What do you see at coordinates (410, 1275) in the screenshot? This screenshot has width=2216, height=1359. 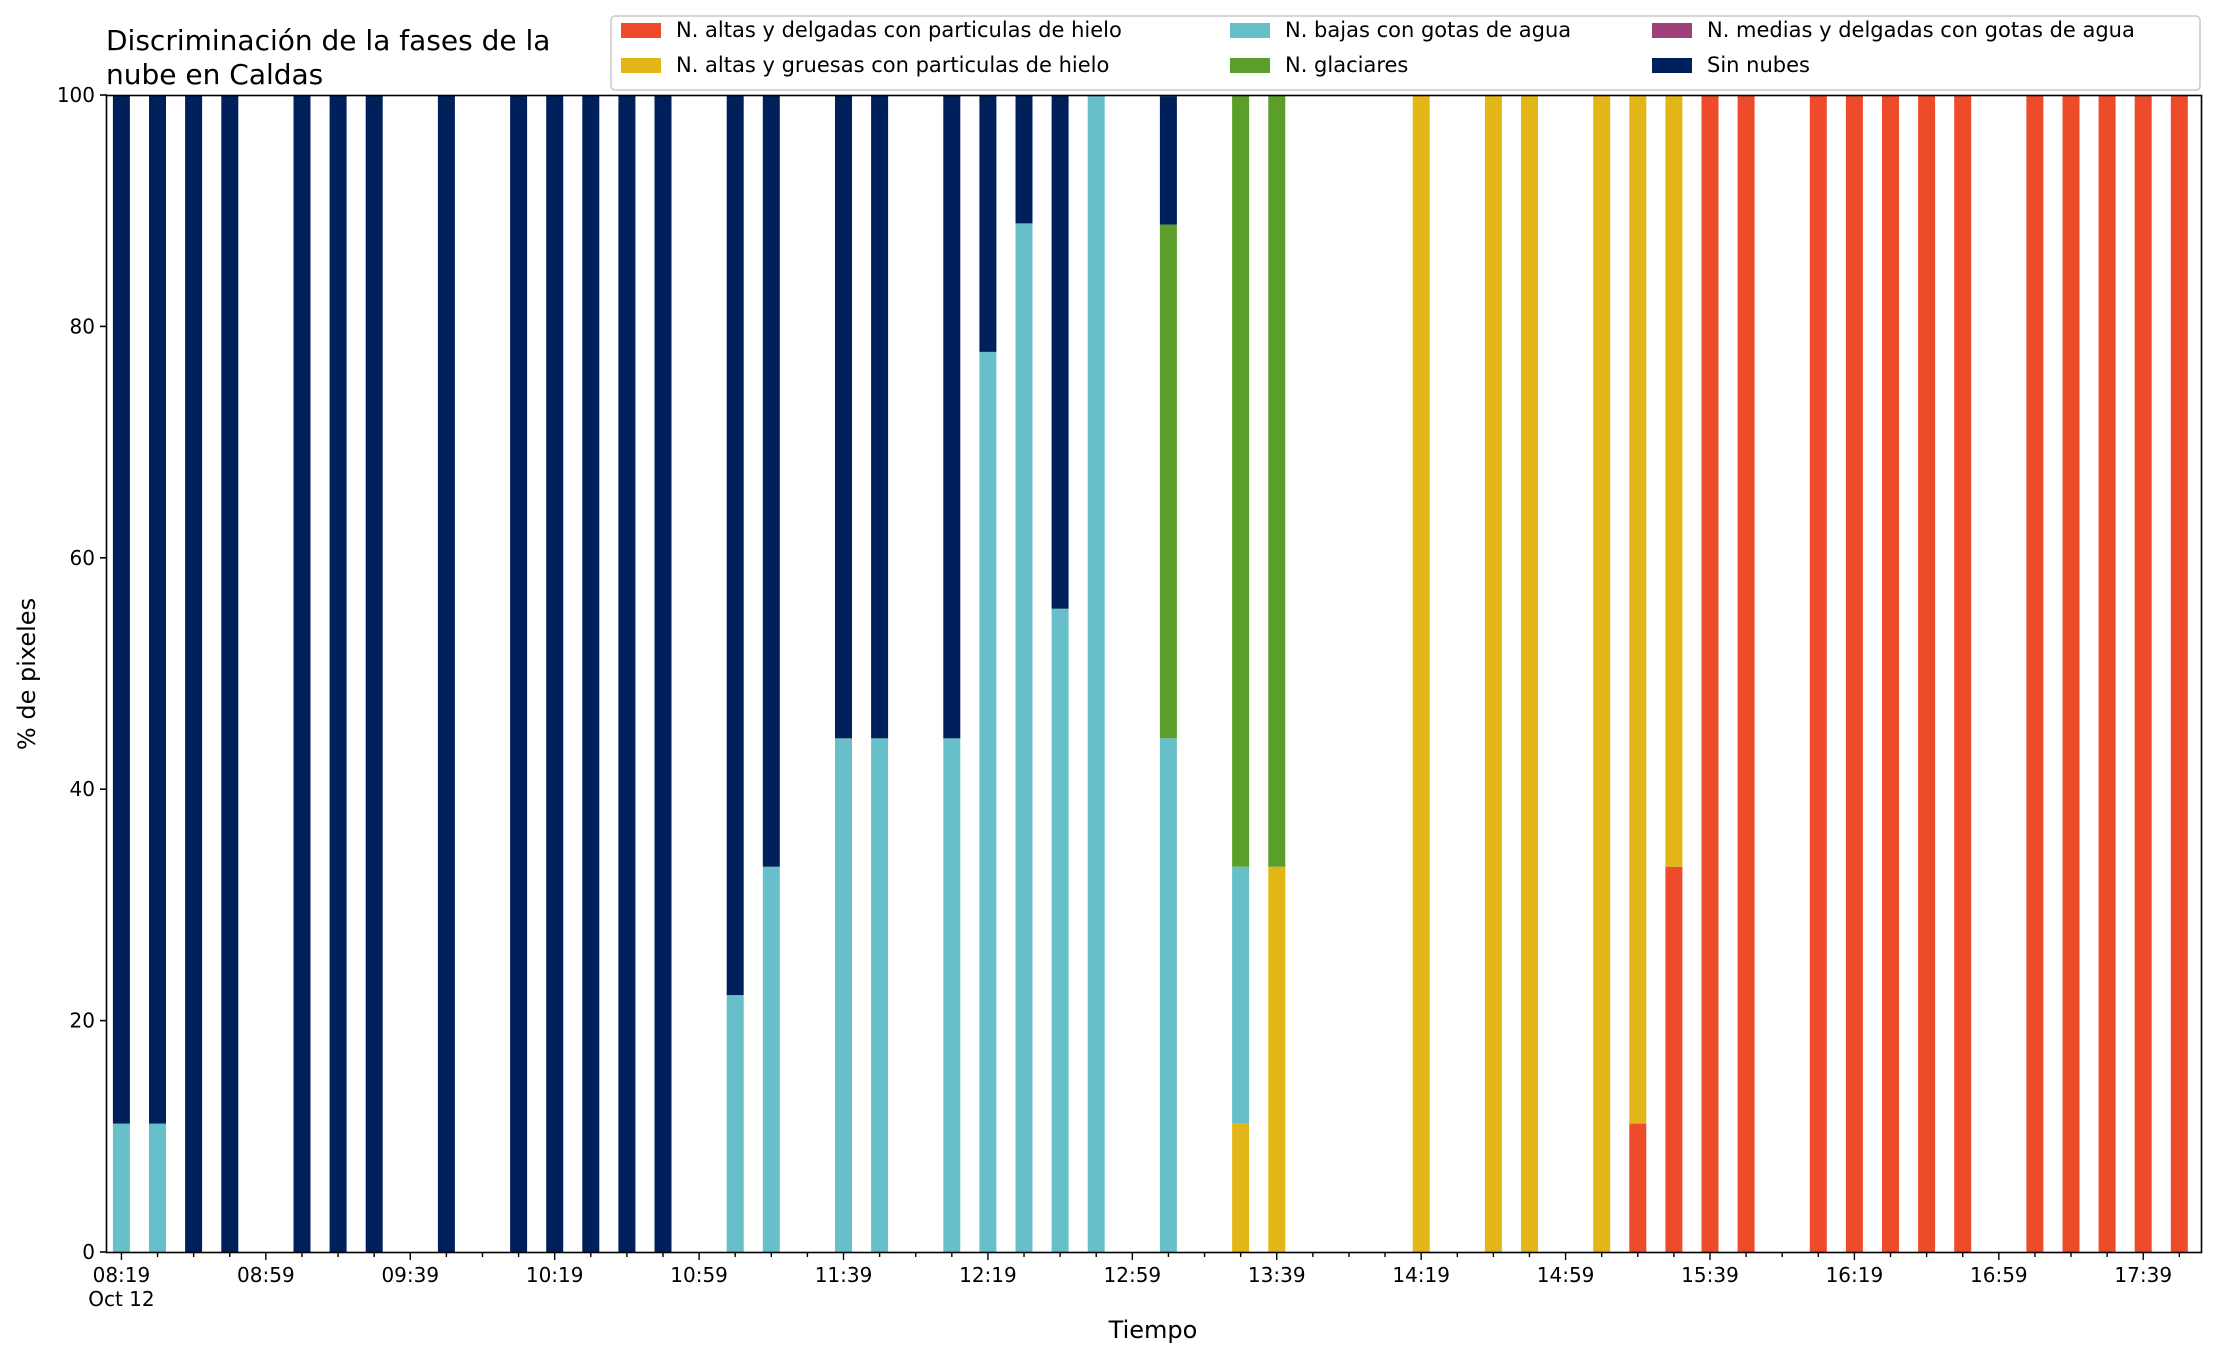 I see `x-tick-label: 09:39` at bounding box center [410, 1275].